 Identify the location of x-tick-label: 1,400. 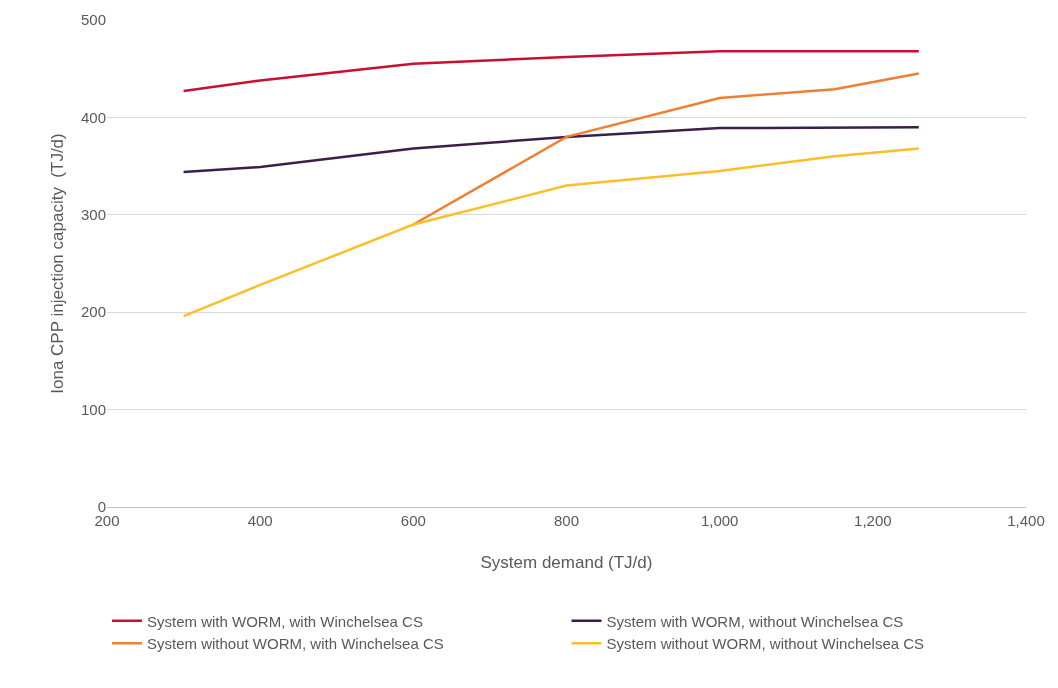
(1026, 520).